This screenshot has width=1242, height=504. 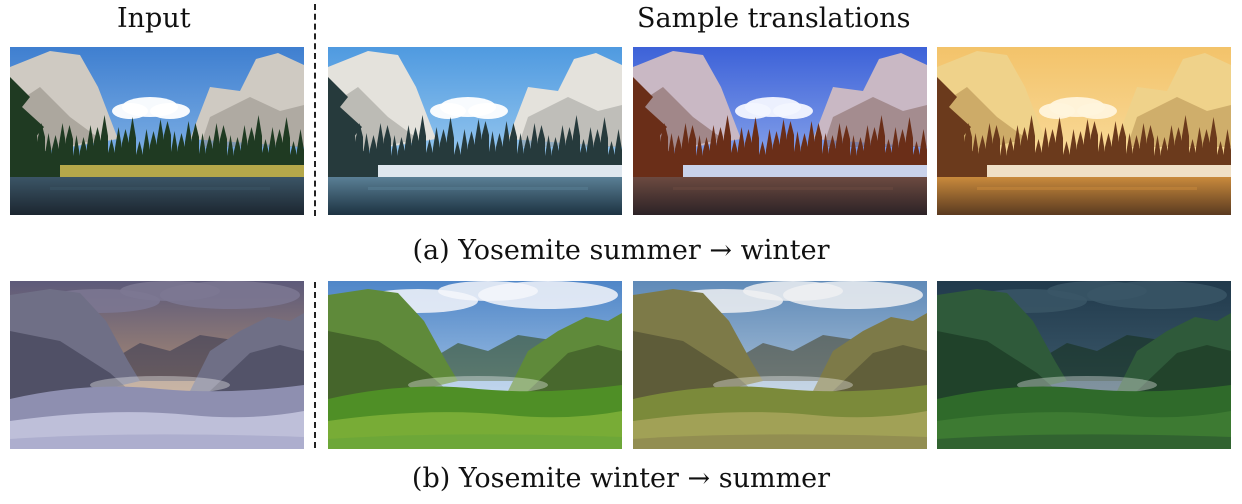 What do you see at coordinates (315, 365) in the screenshot?
I see `column-separator-bottom` at bounding box center [315, 365].